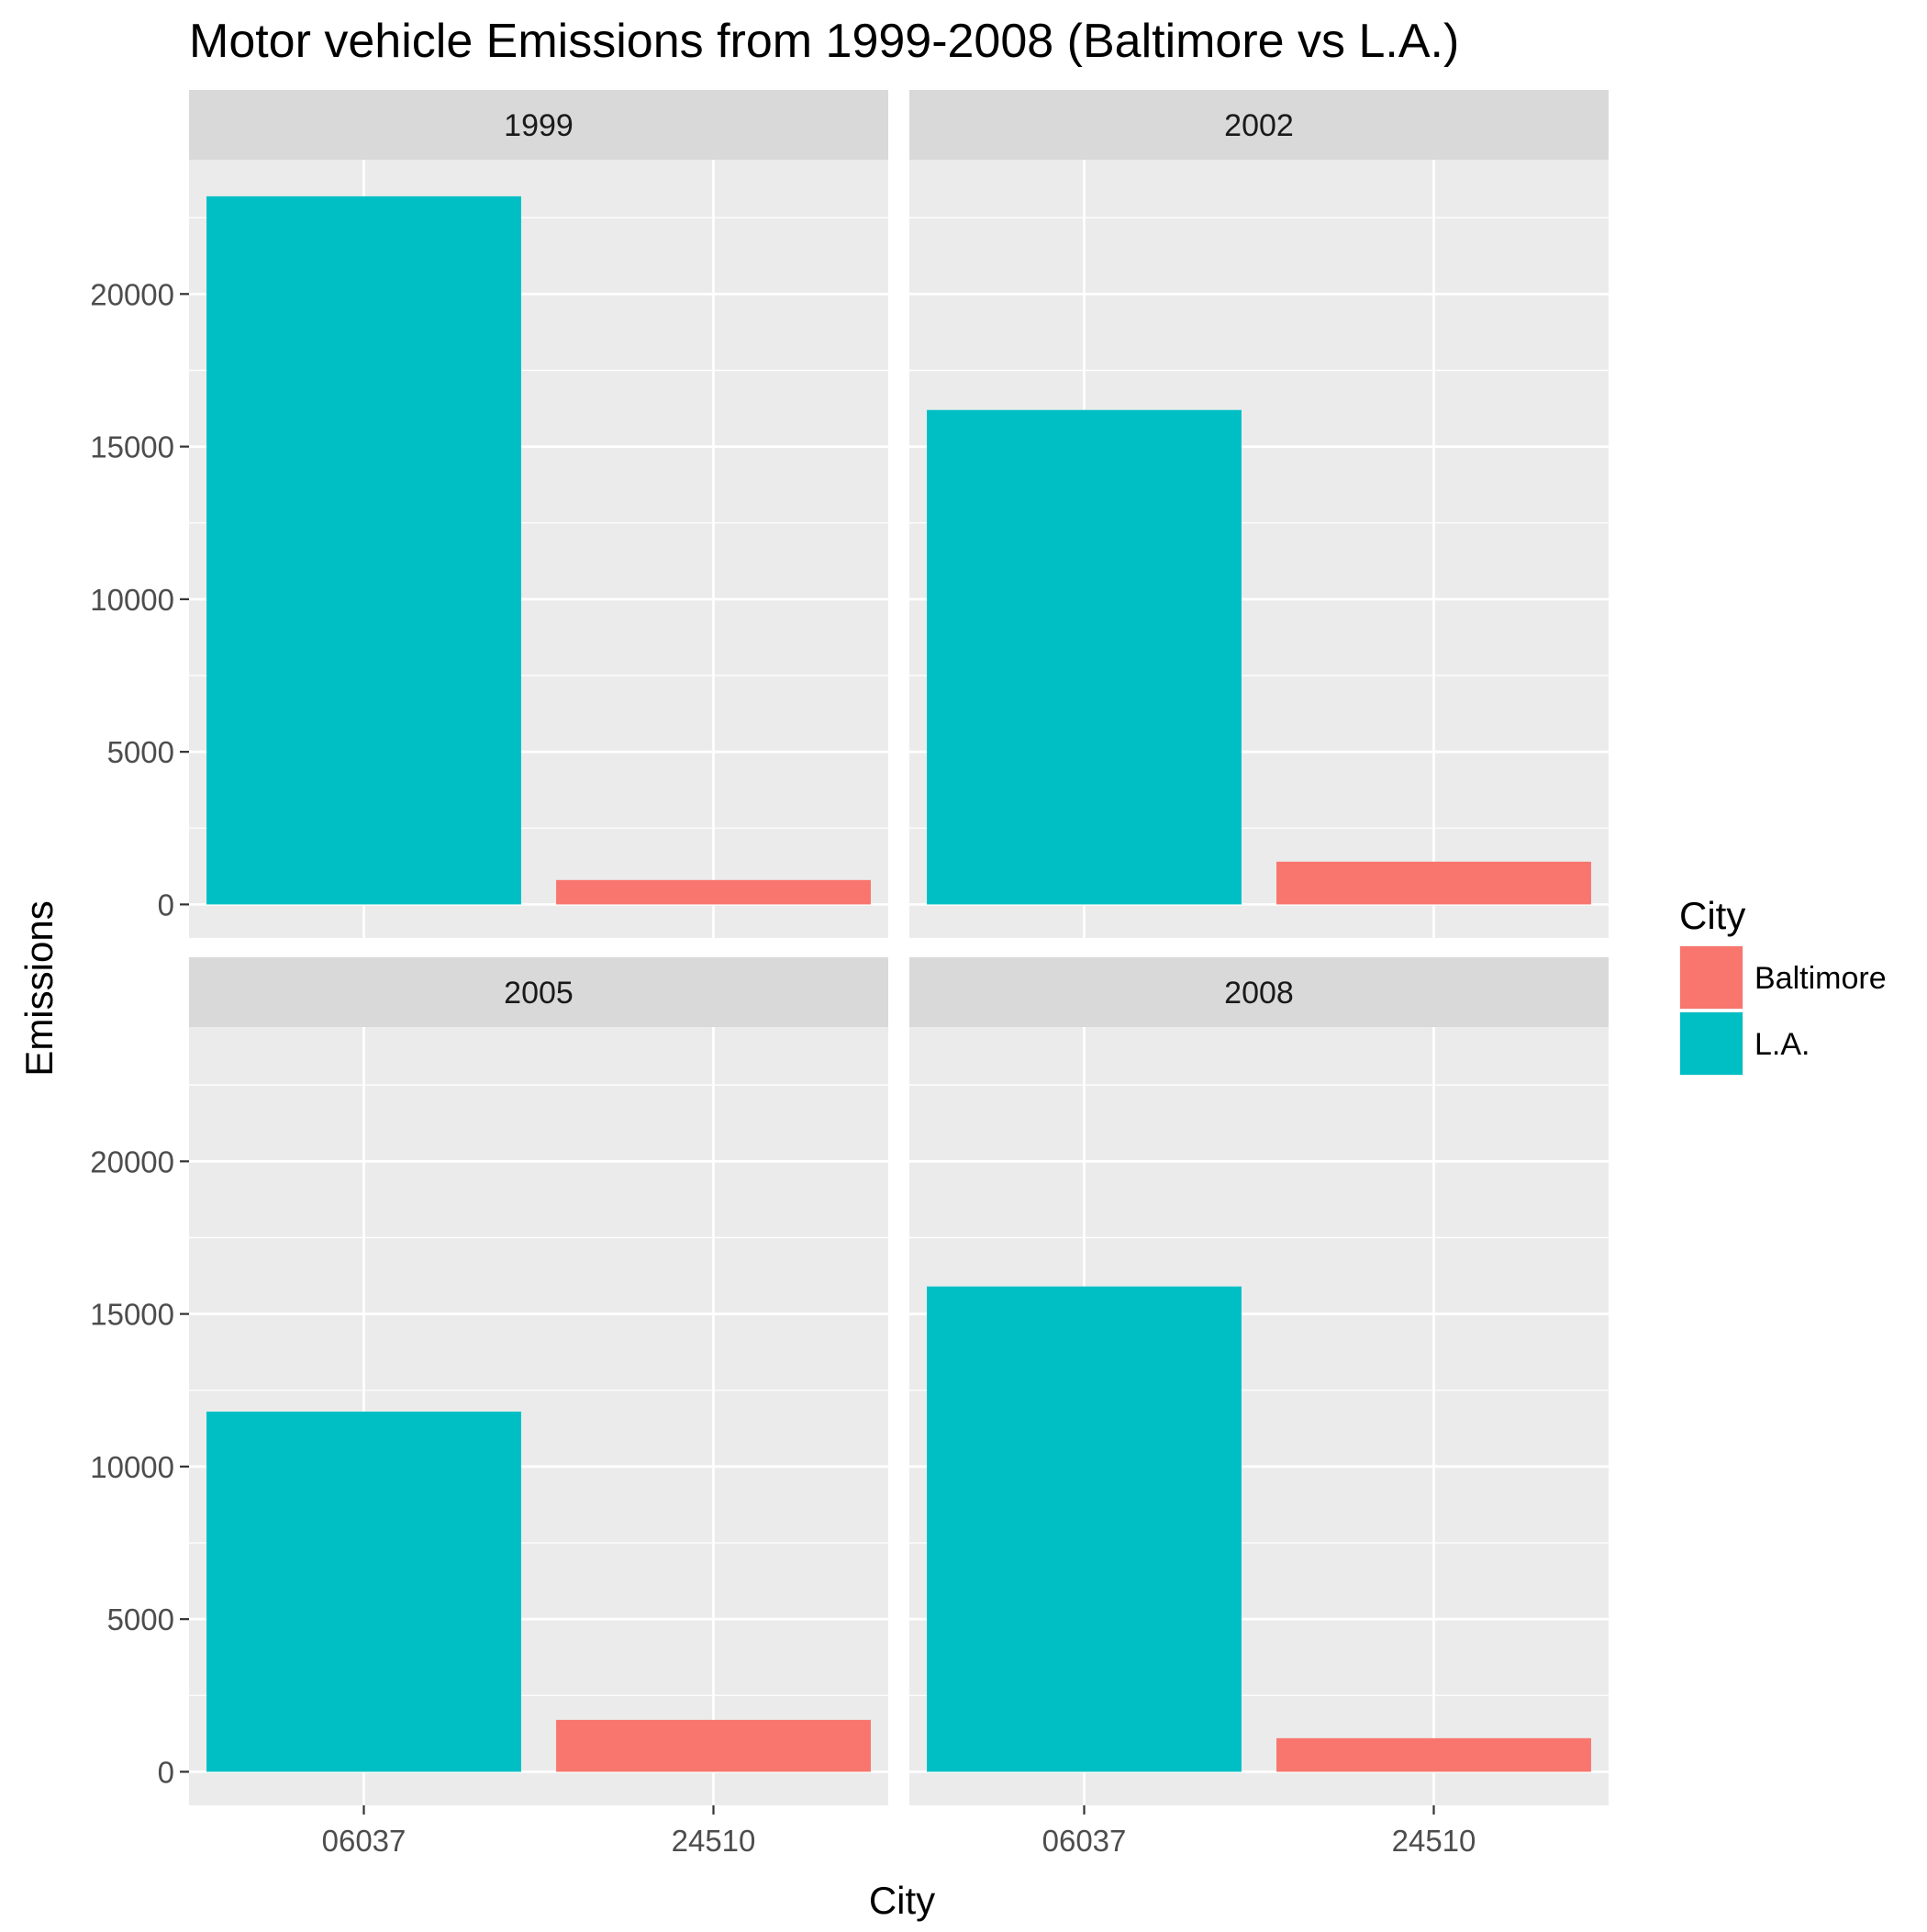  What do you see at coordinates (1433, 1754) in the screenshot?
I see `bar-24510-2008` at bounding box center [1433, 1754].